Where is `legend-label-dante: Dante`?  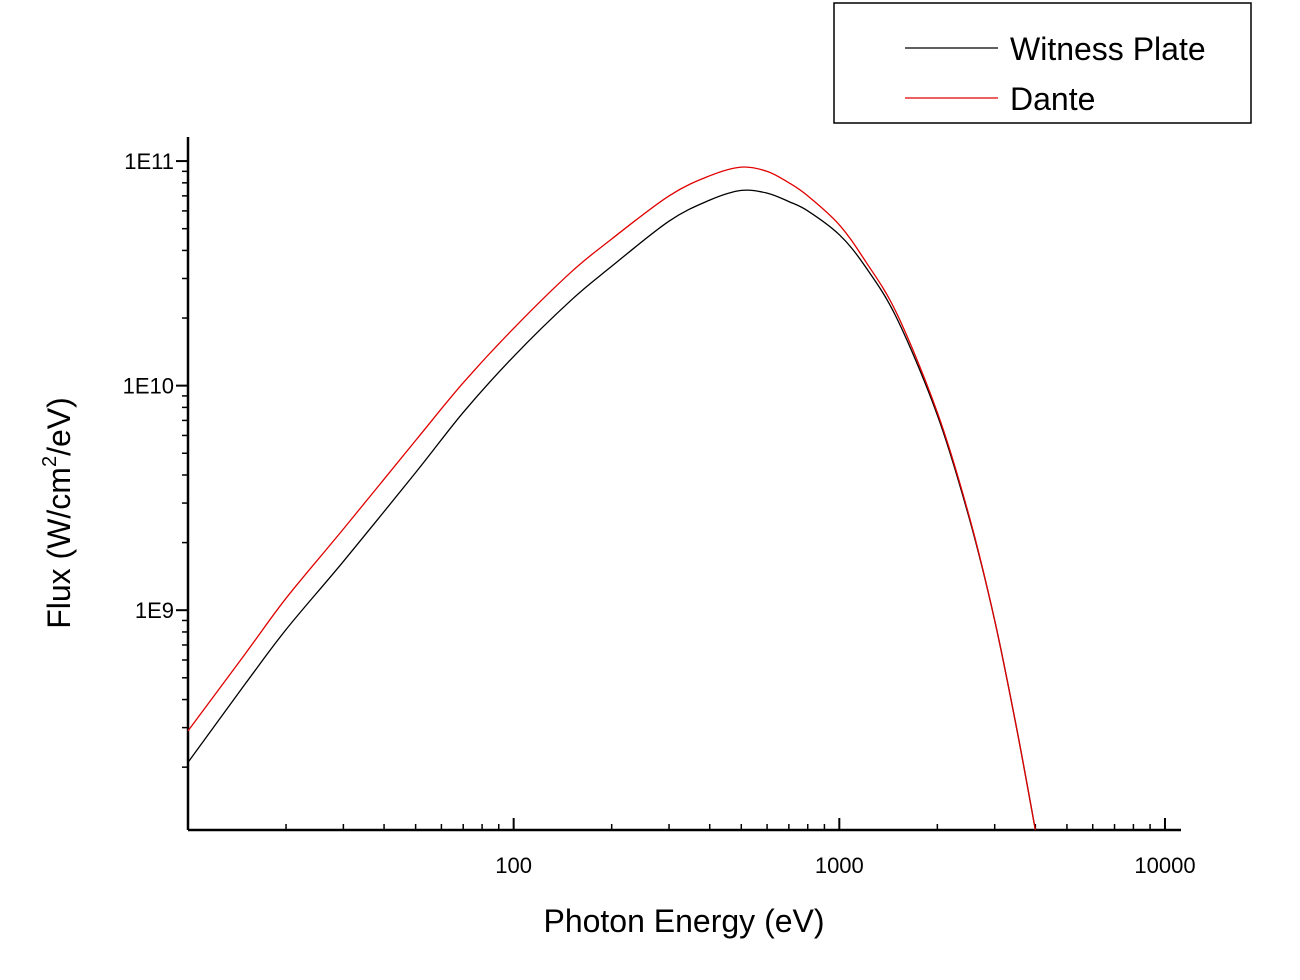
legend-label-dante: Dante is located at coordinates (1052, 99).